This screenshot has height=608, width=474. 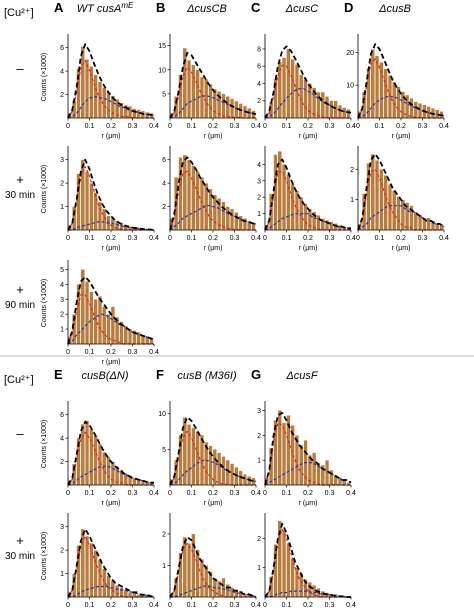 I want to click on y-tick-label: 15, so click(x=162, y=46).